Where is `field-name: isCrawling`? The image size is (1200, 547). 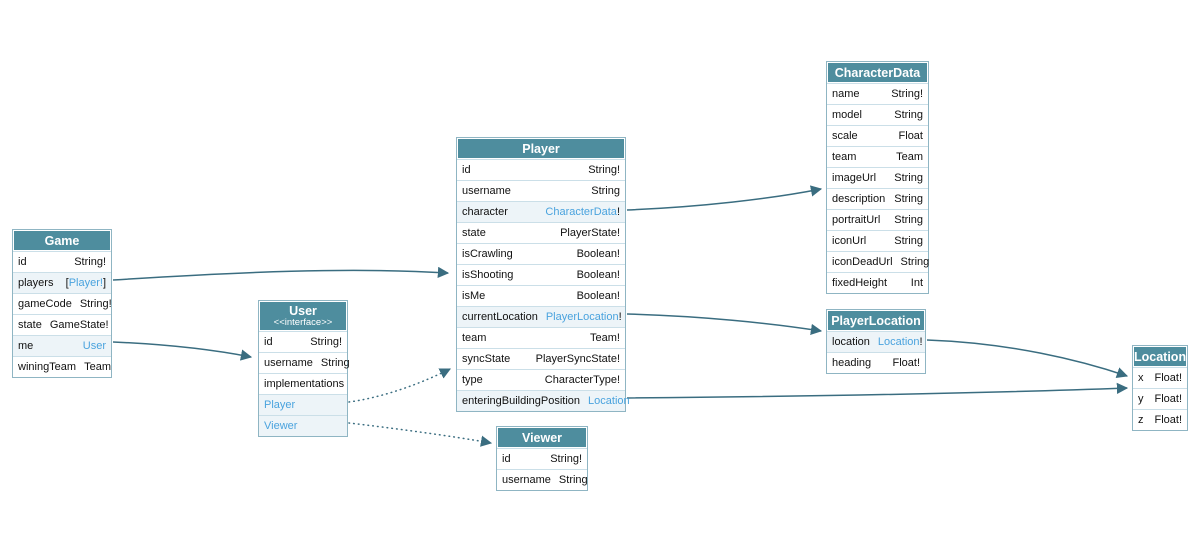 field-name: isCrawling is located at coordinates (487, 254).